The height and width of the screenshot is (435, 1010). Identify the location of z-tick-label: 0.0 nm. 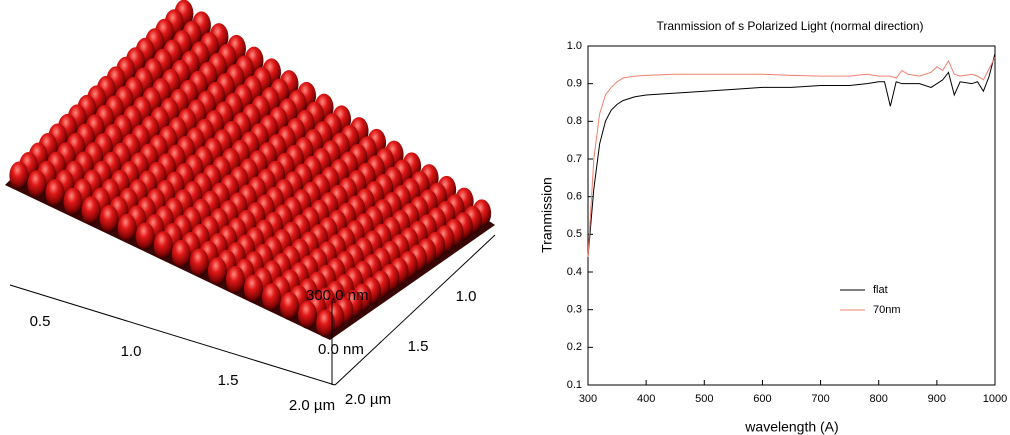
(341, 349).